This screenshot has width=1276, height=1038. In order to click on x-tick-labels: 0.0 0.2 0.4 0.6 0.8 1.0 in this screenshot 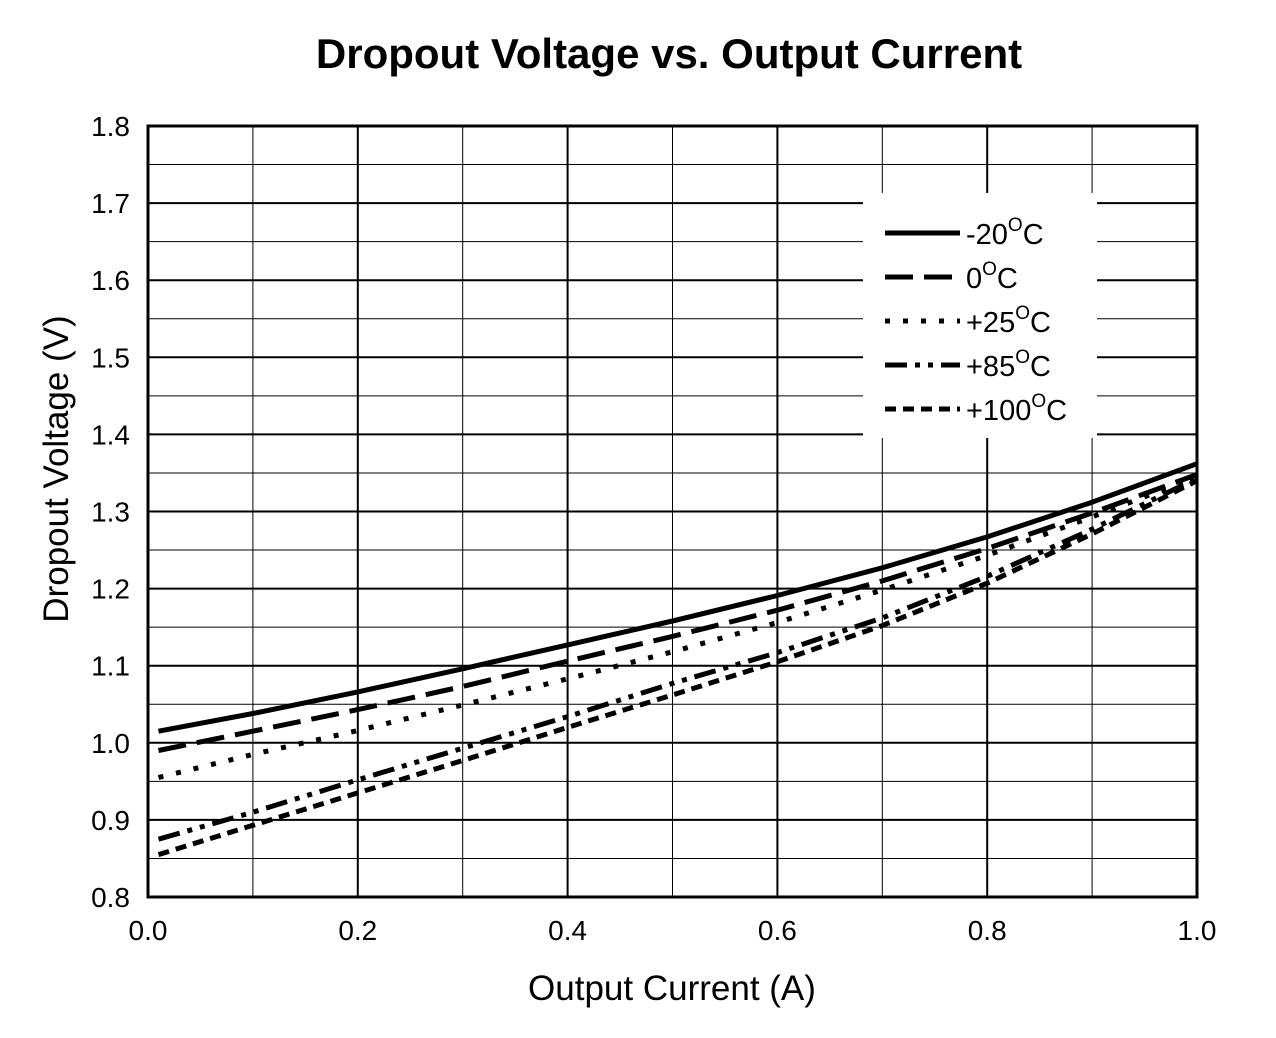, I will do `click(673, 930)`.